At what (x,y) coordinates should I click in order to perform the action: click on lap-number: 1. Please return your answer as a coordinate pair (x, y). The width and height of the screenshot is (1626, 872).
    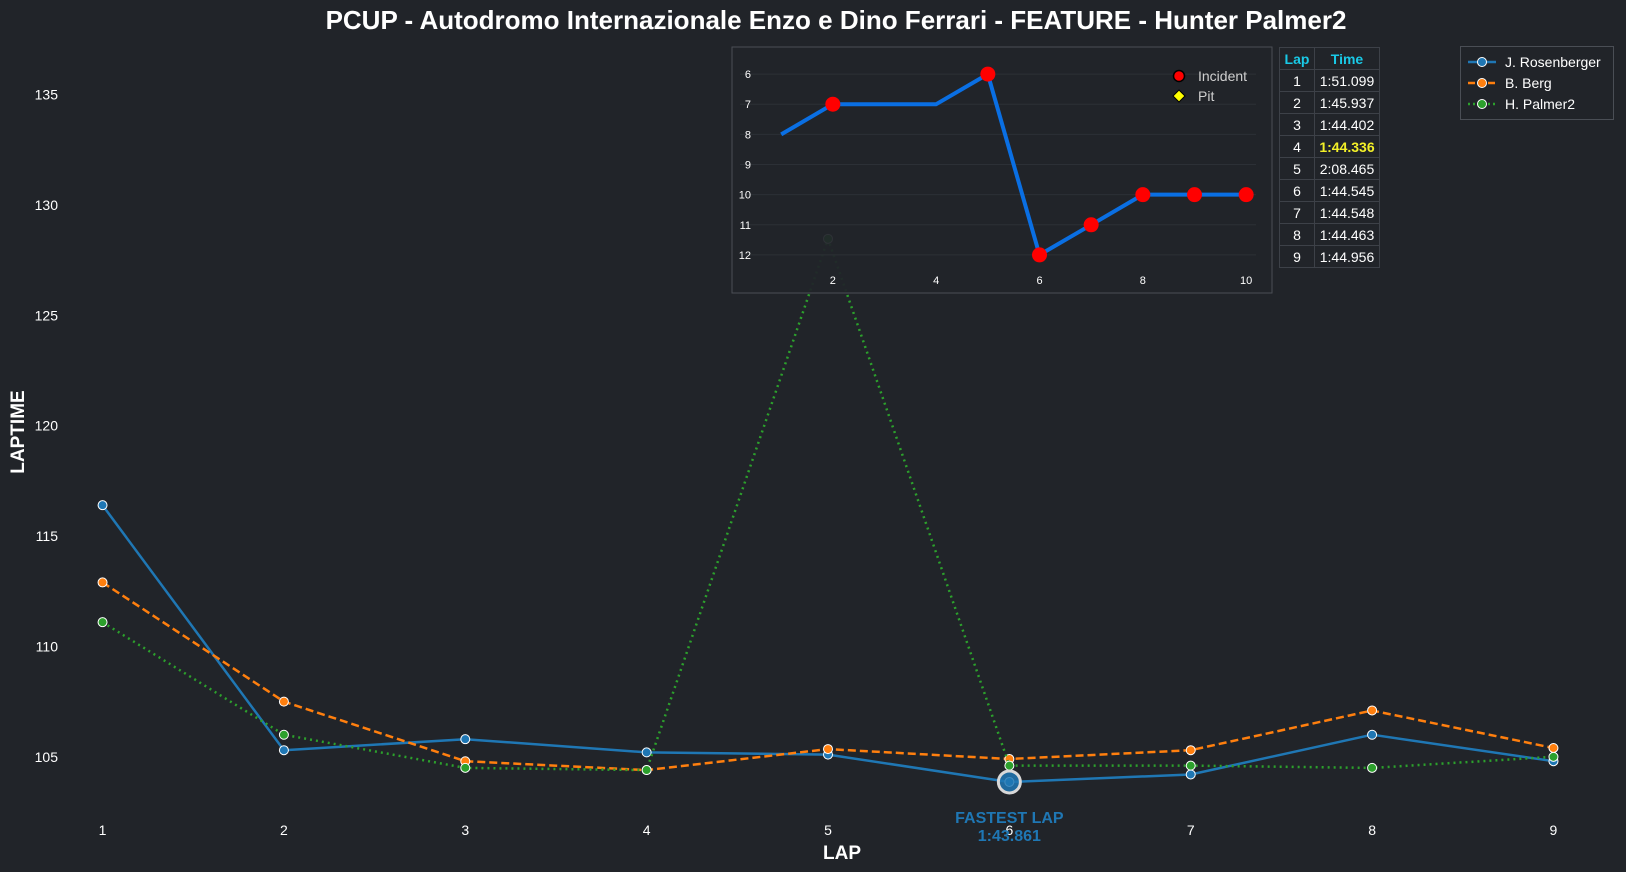
    Looking at the image, I should click on (1297, 80).